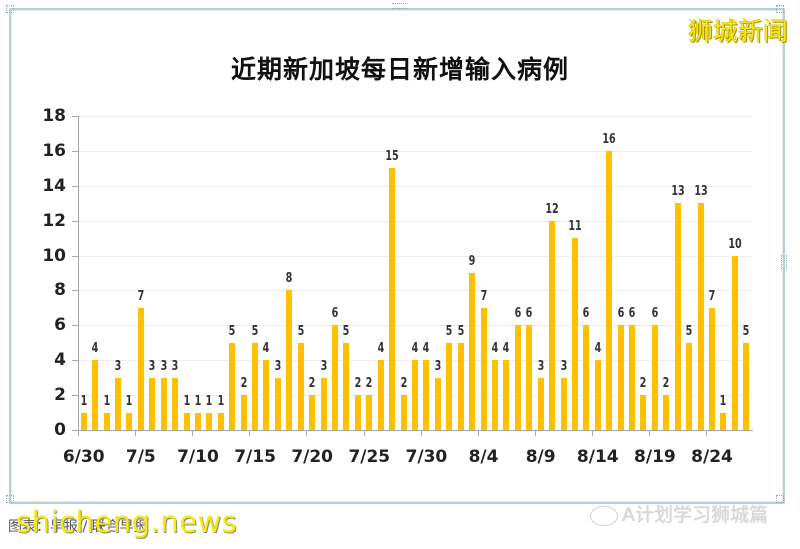 This screenshot has width=800, height=549. Describe the element at coordinates (220, 421) in the screenshot. I see `bar-7/12` at that location.